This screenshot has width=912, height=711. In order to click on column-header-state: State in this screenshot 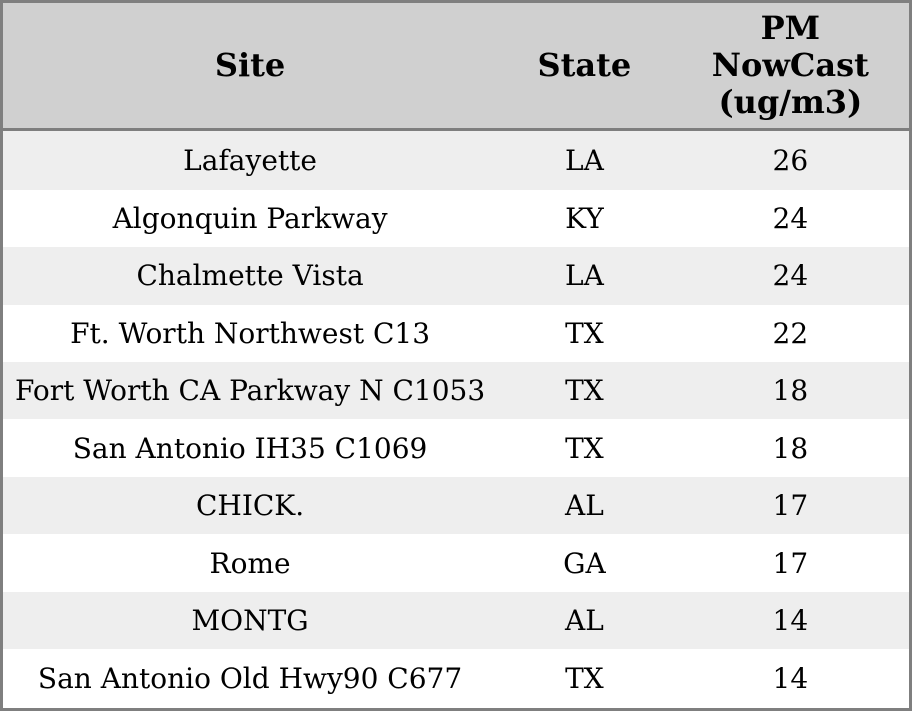, I will do `click(584, 66)`.